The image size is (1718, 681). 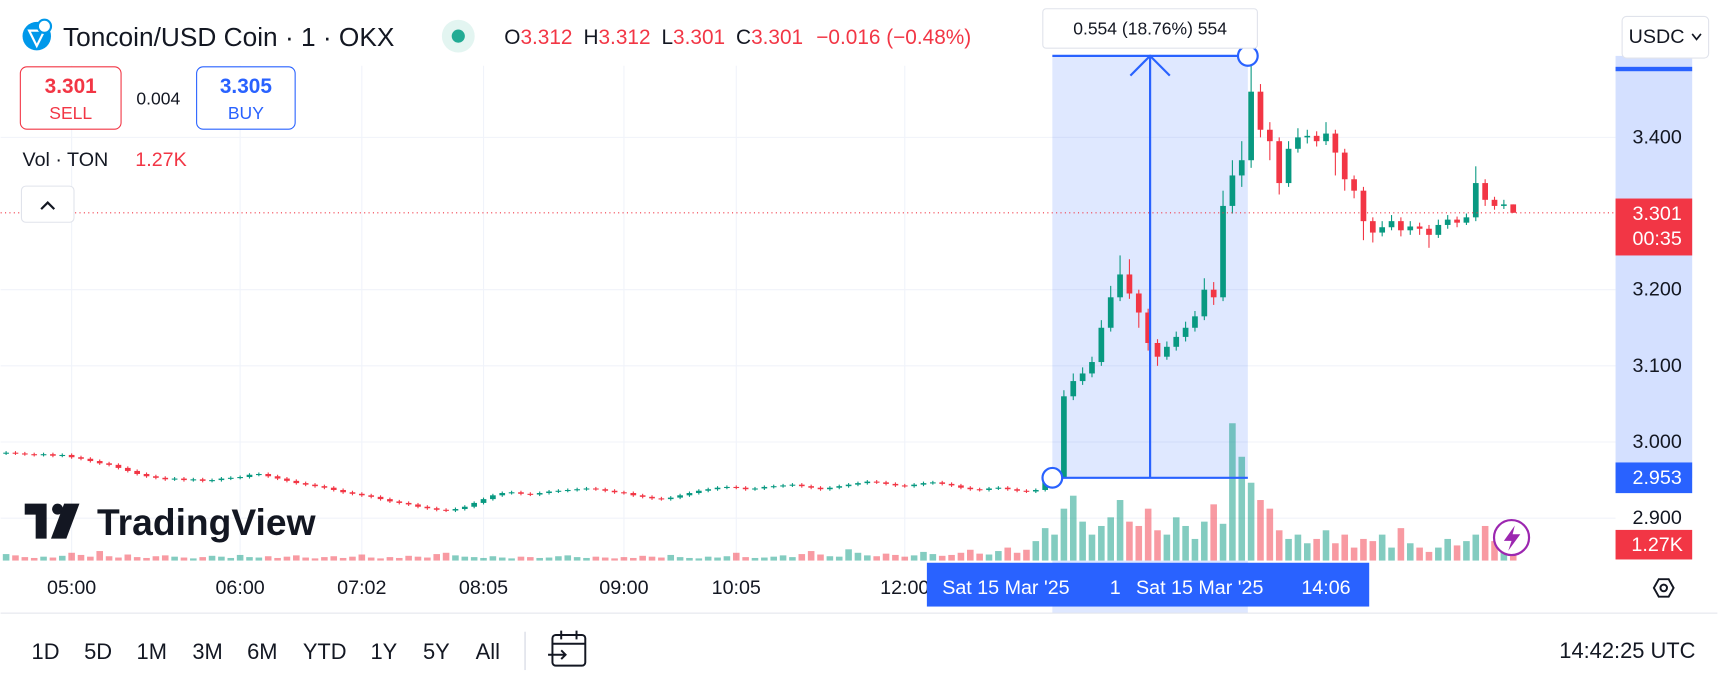 What do you see at coordinates (488, 651) in the screenshot?
I see `timeframe-button: All` at bounding box center [488, 651].